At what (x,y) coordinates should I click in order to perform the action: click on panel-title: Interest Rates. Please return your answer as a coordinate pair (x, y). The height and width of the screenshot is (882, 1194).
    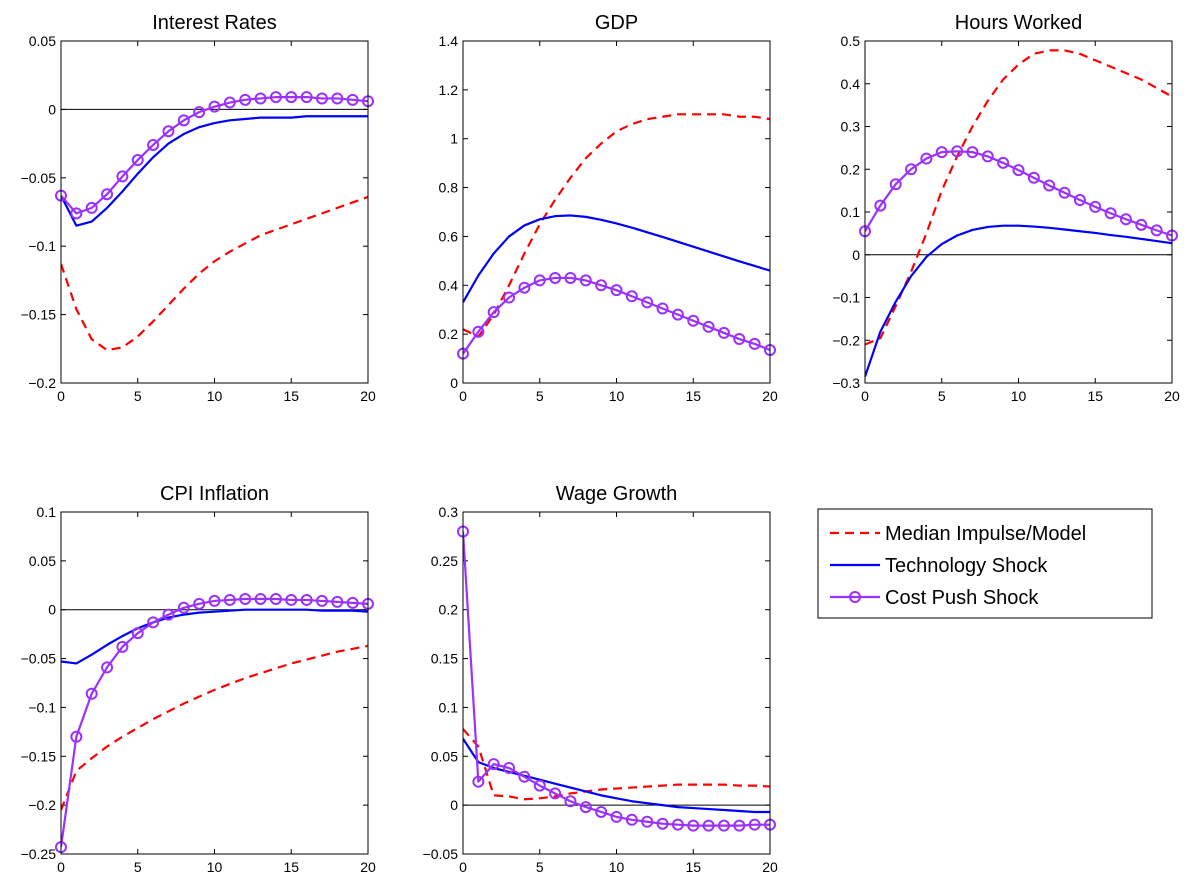
    Looking at the image, I should click on (214, 23).